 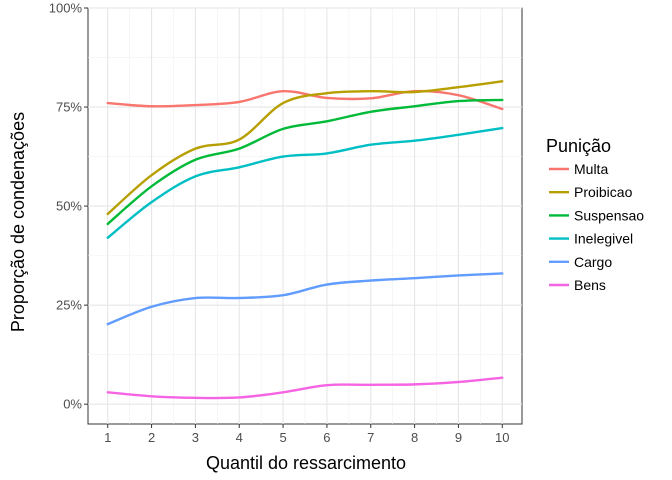 What do you see at coordinates (307, 434) in the screenshot?
I see `x-axis: 1 2 3 4 5 6 7 8 9 10` at bounding box center [307, 434].